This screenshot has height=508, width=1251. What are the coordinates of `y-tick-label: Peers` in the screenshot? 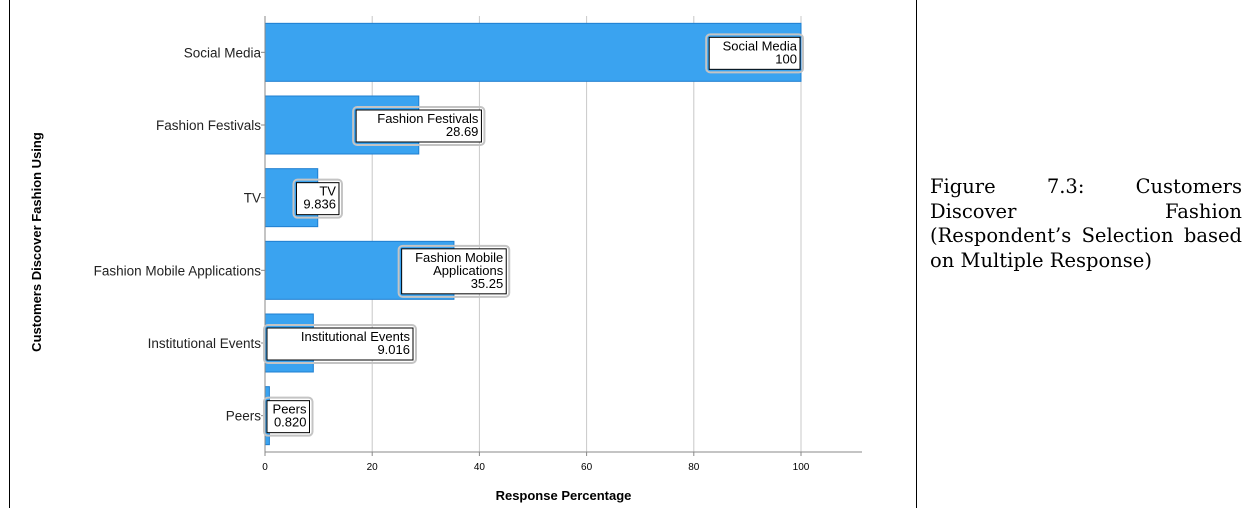 It's located at (244, 416).